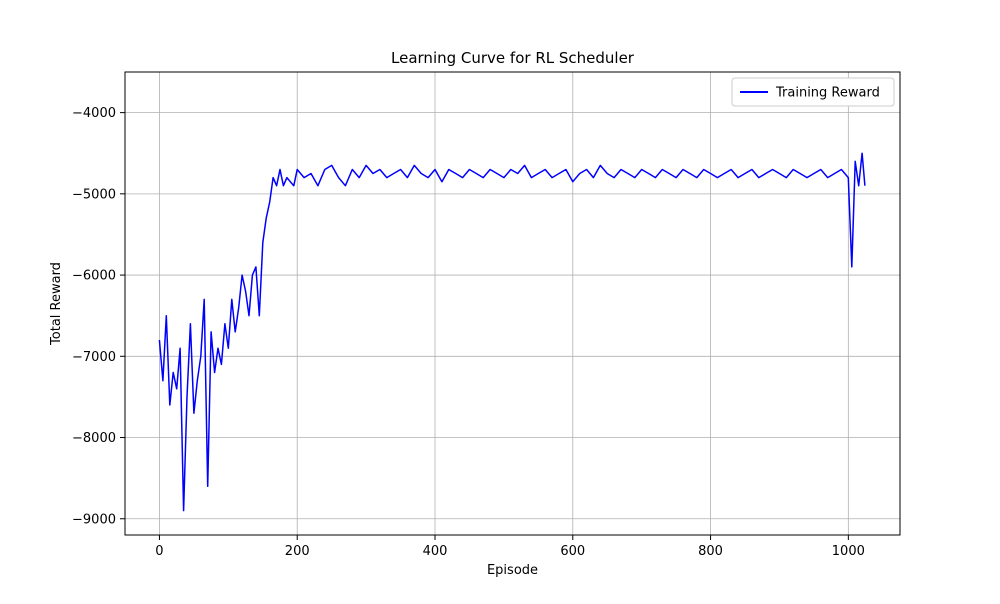  What do you see at coordinates (572, 551) in the screenshot?
I see `x-tick-label: 600` at bounding box center [572, 551].